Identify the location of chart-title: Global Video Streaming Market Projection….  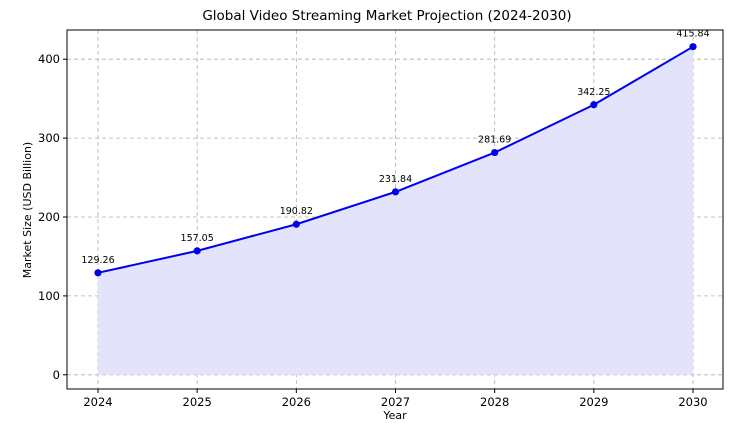
(386, 16).